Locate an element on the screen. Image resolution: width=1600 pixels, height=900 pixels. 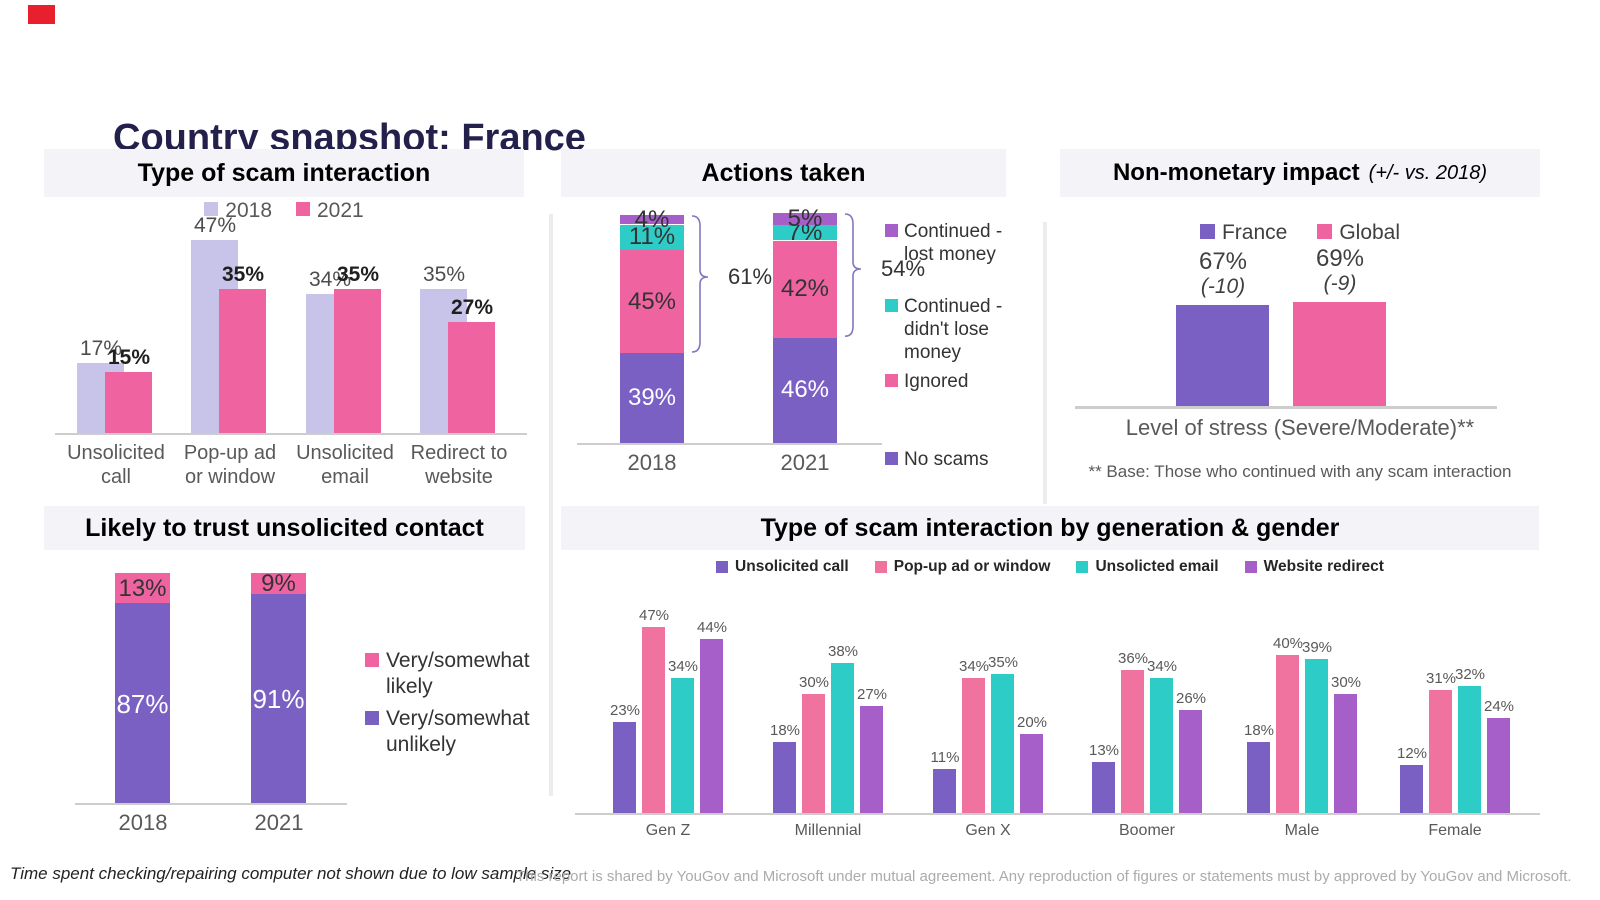
legend-label: Very/somewhat unlikely is located at coordinates (458, 731).